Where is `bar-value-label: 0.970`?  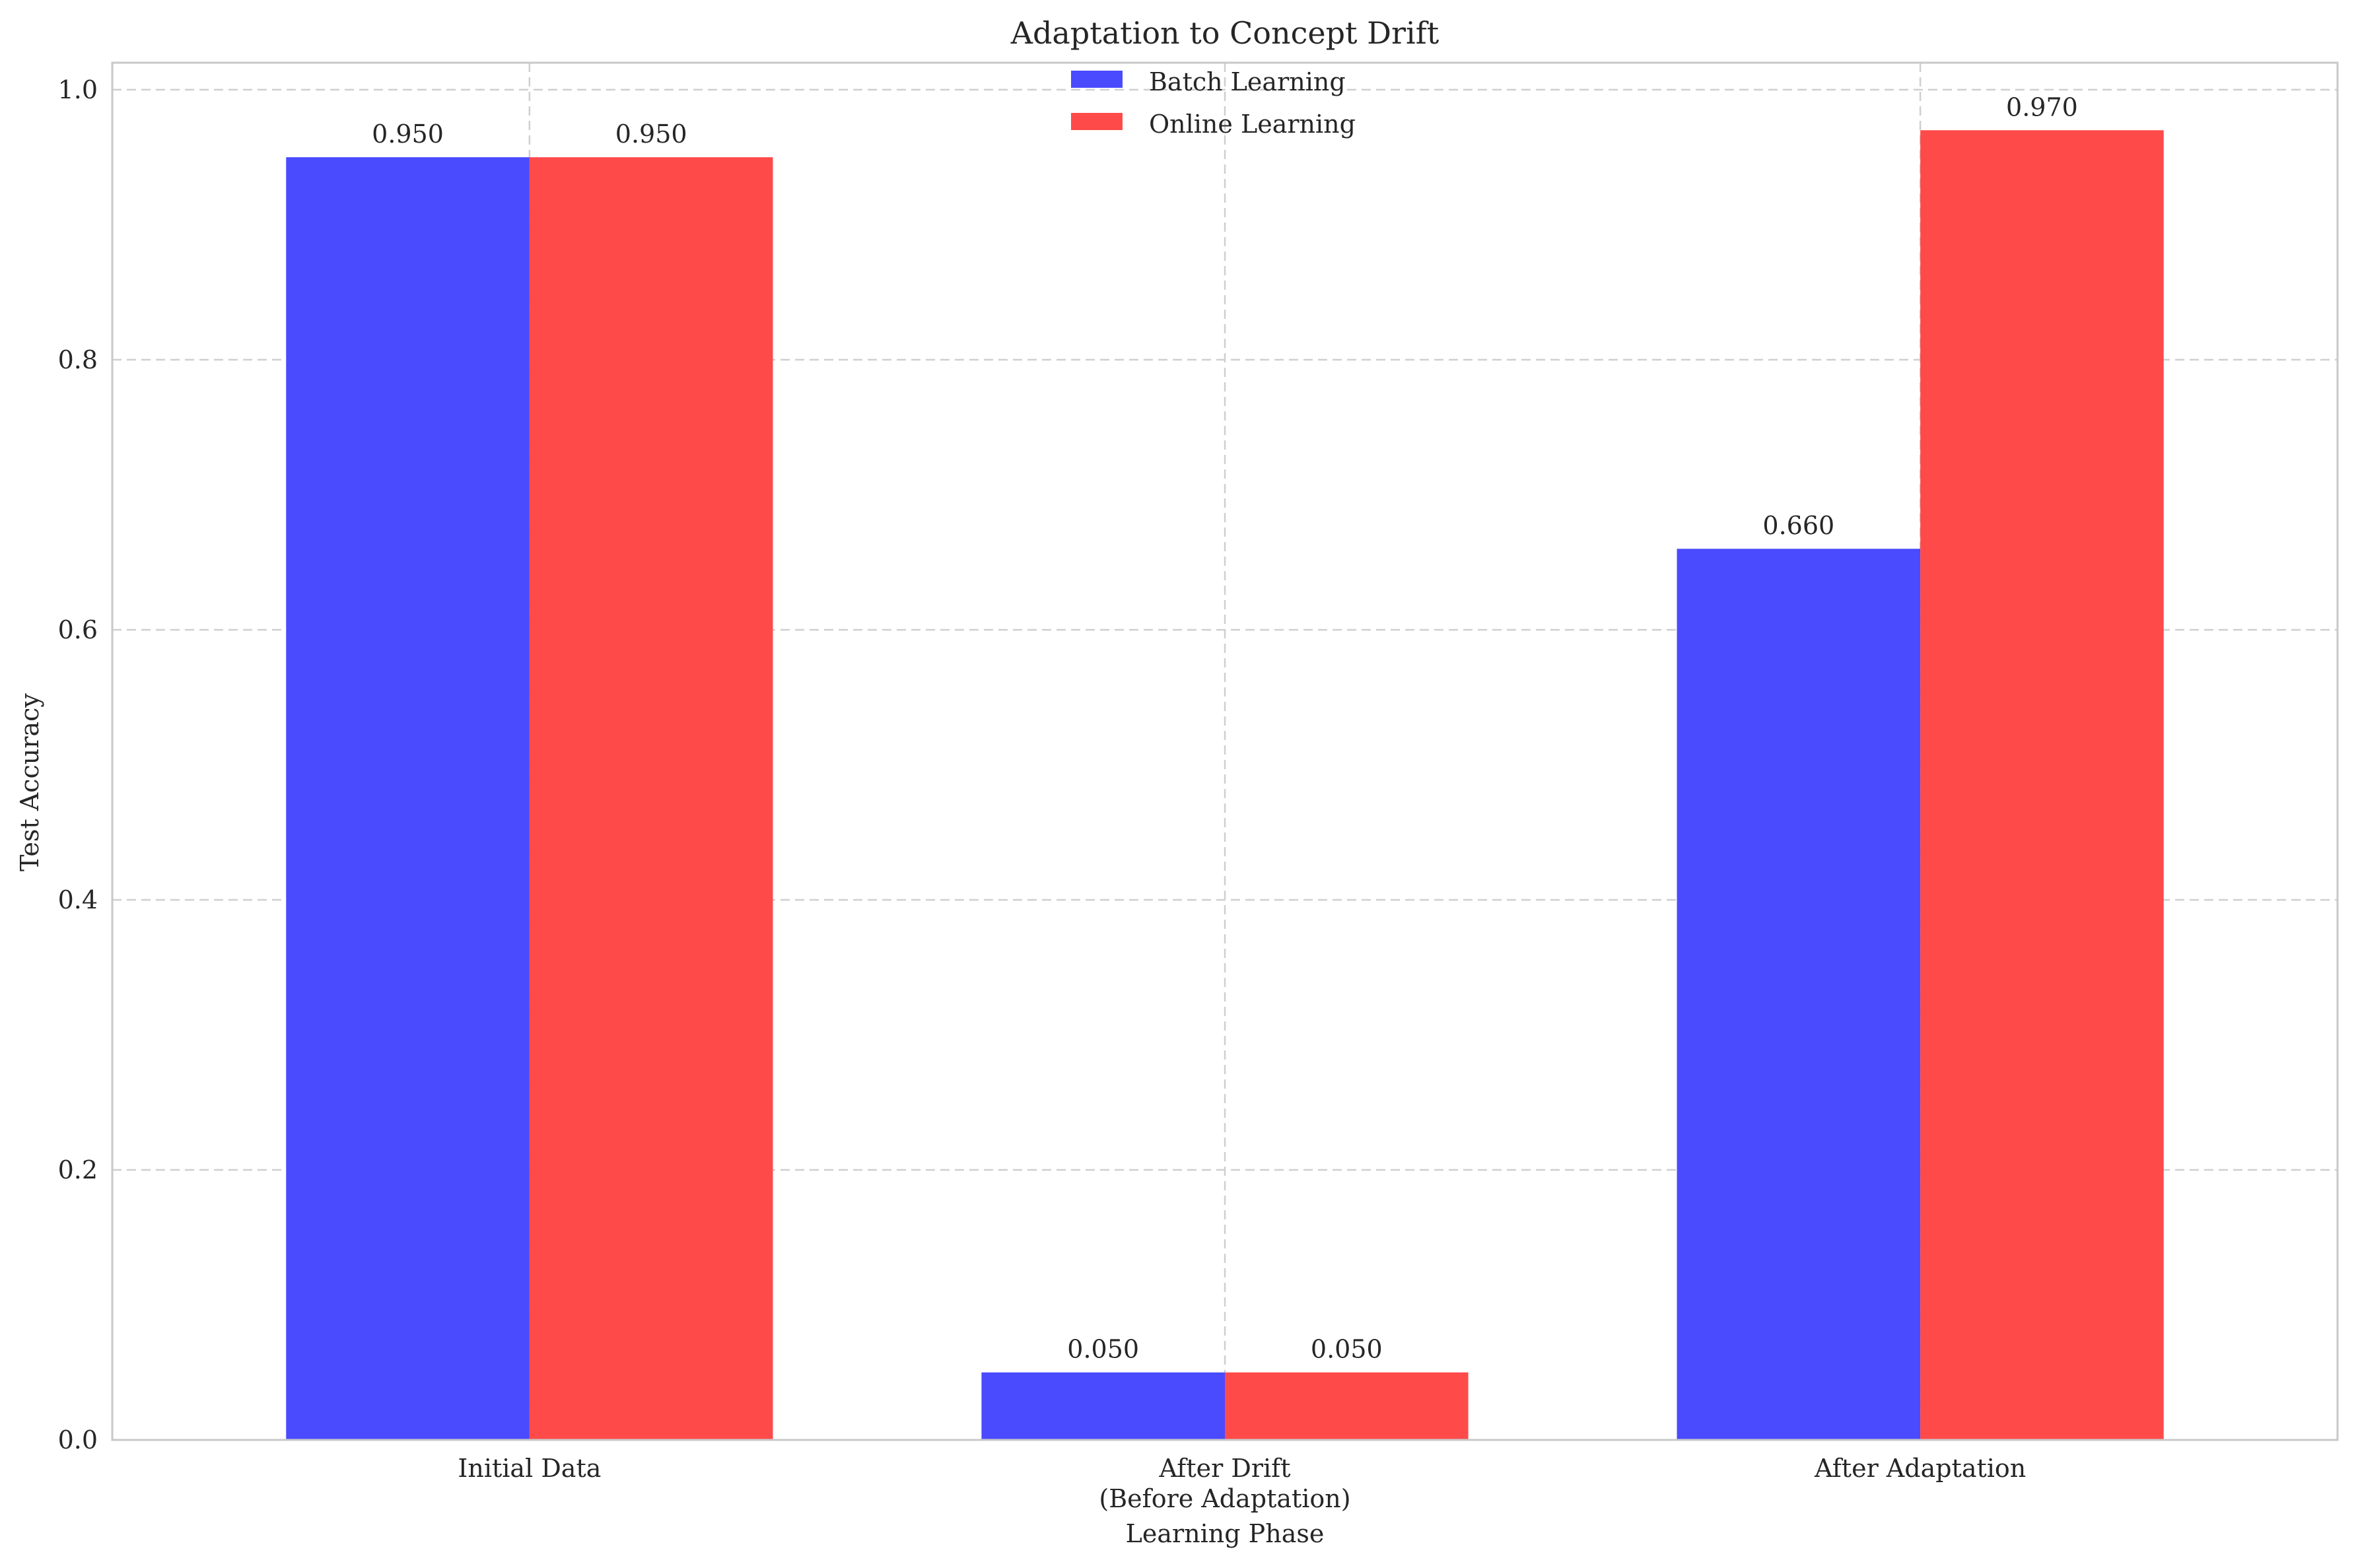
bar-value-label: 0.970 is located at coordinates (2042, 106).